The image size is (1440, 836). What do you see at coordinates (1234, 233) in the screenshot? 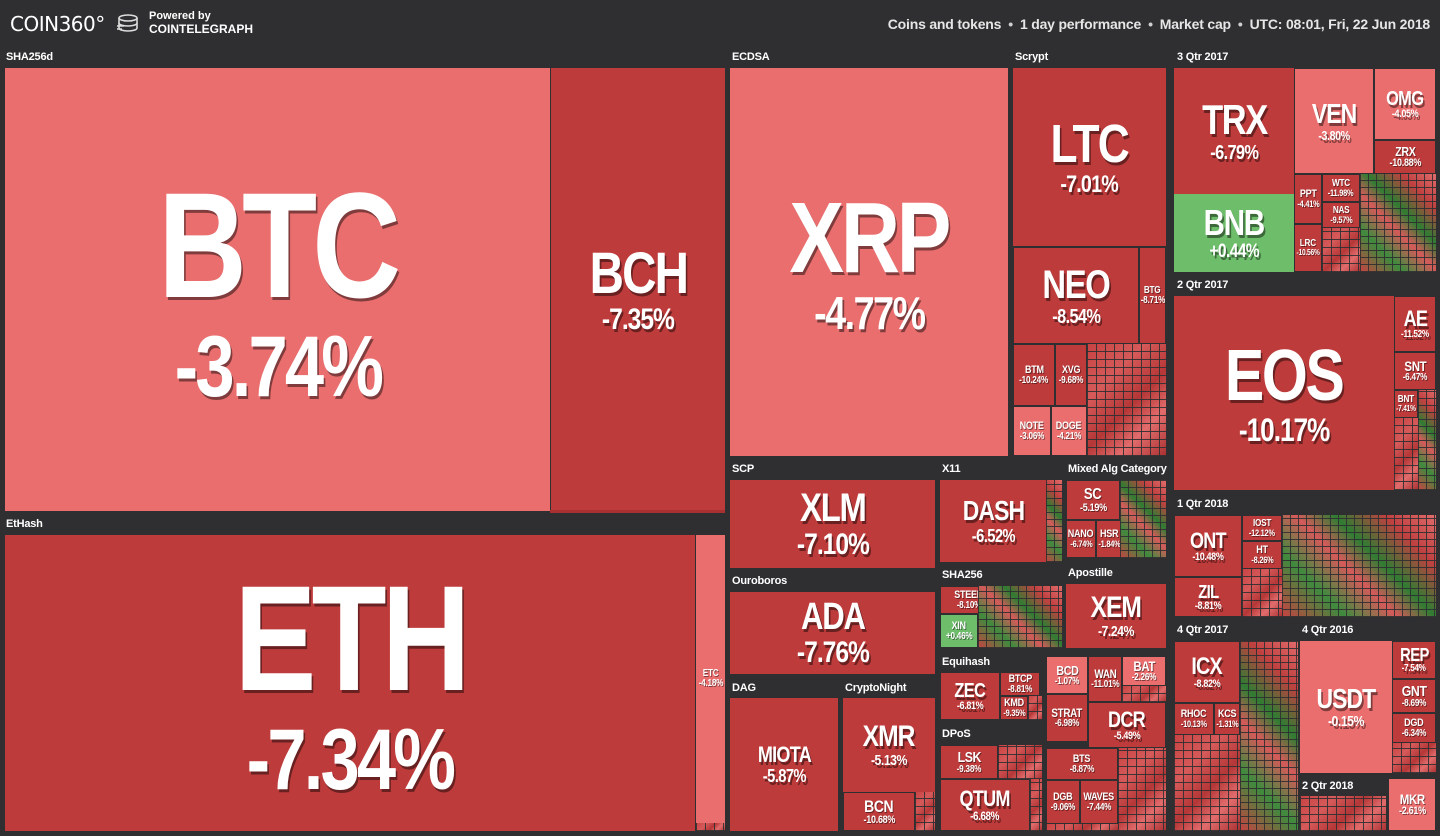
I see `coin-tile-bnb: BNB +0.44%` at bounding box center [1234, 233].